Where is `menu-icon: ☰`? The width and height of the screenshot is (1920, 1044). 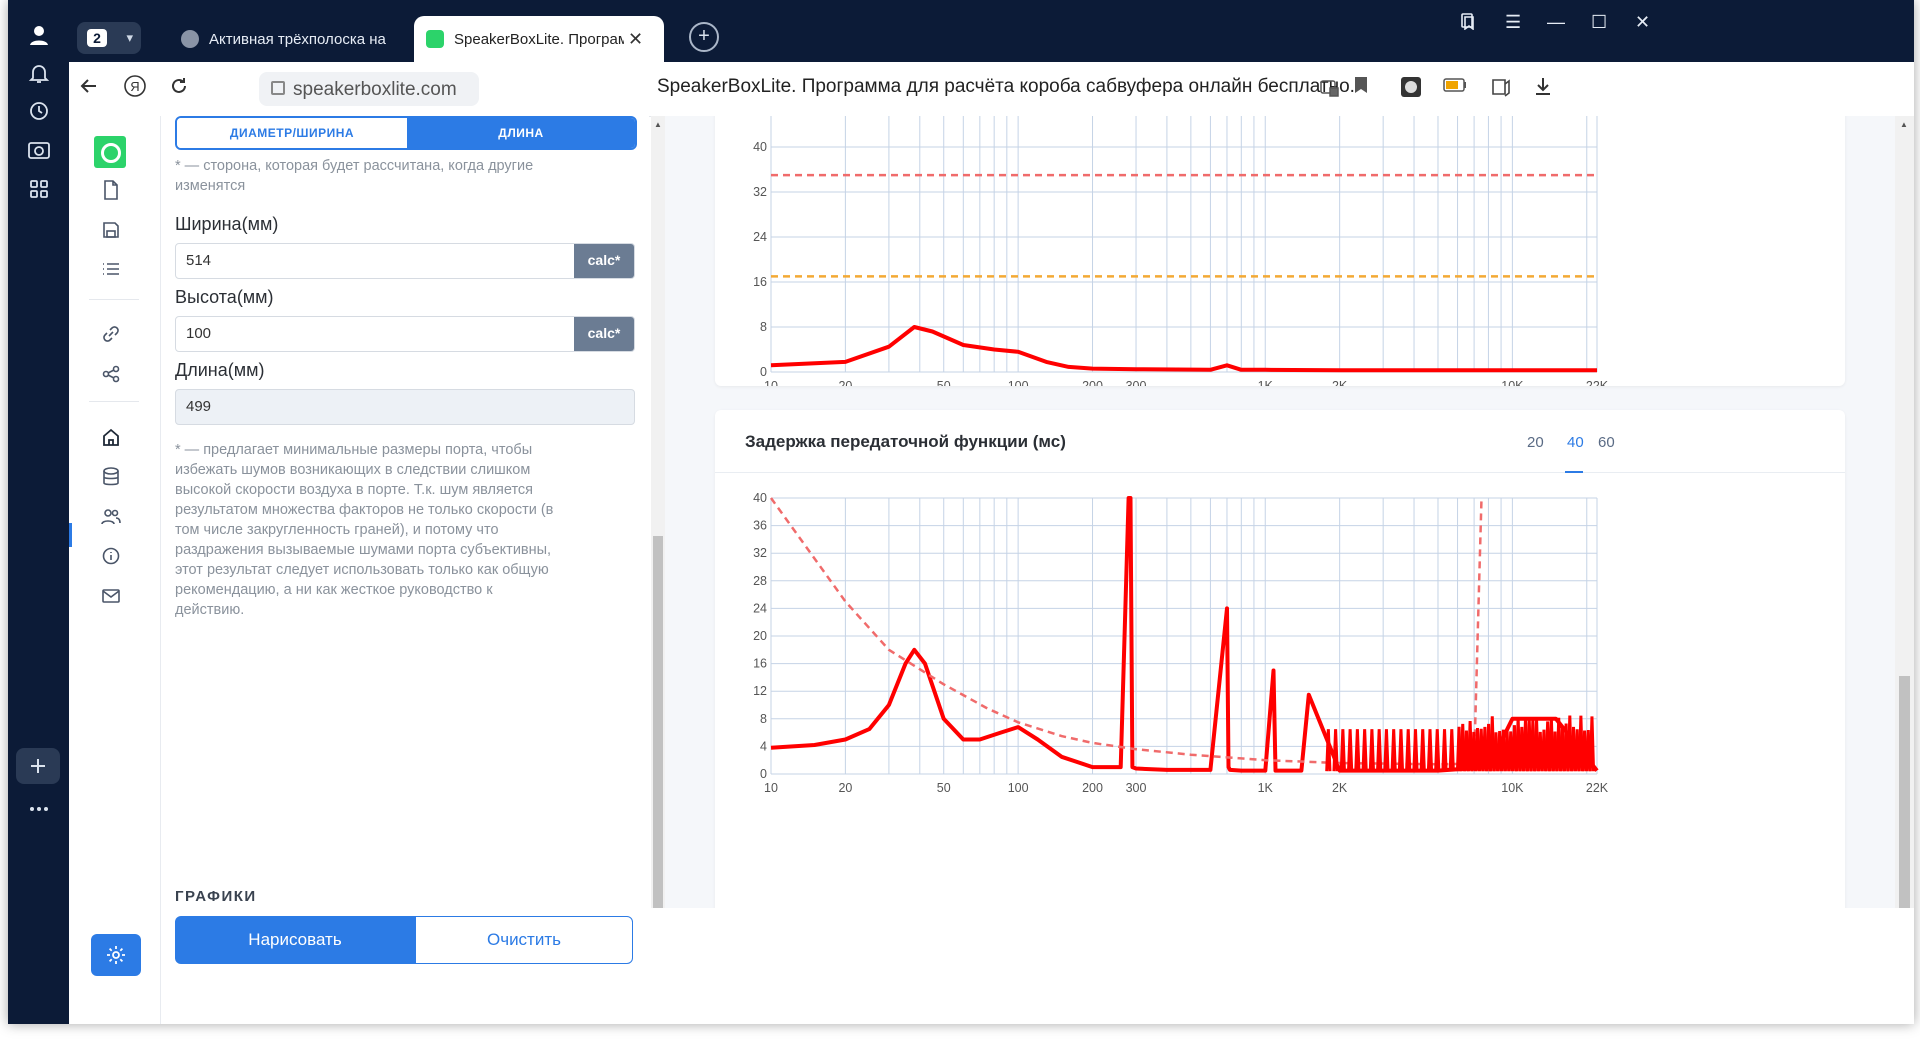 menu-icon: ☰ is located at coordinates (1513, 22).